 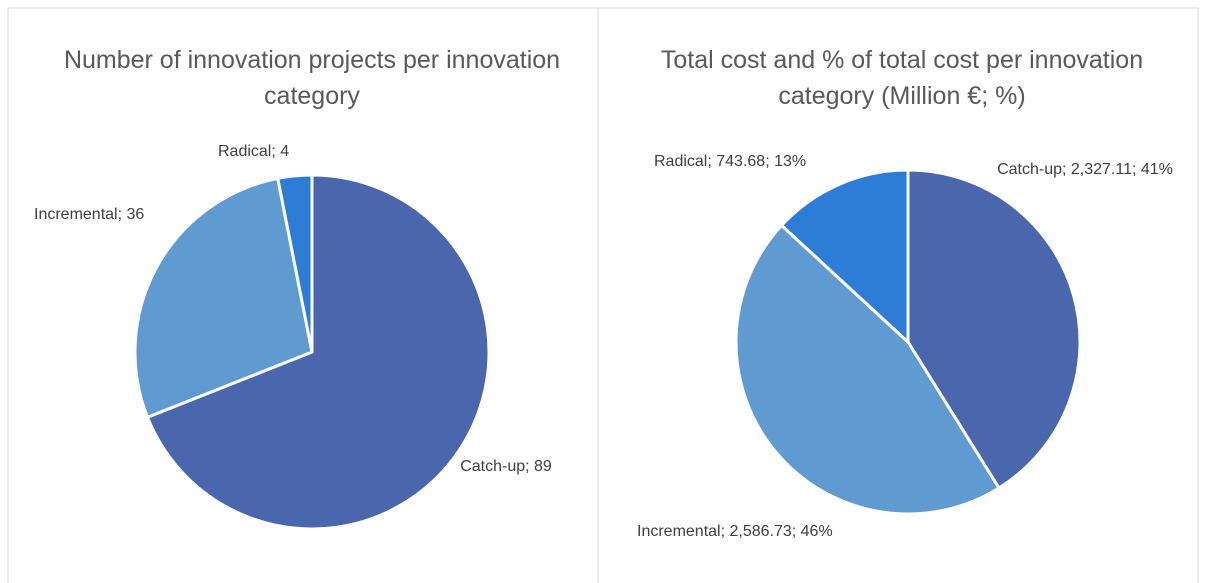 What do you see at coordinates (735, 531) in the screenshot?
I see `data-label: Incremental; 2,586.73; 46%` at bounding box center [735, 531].